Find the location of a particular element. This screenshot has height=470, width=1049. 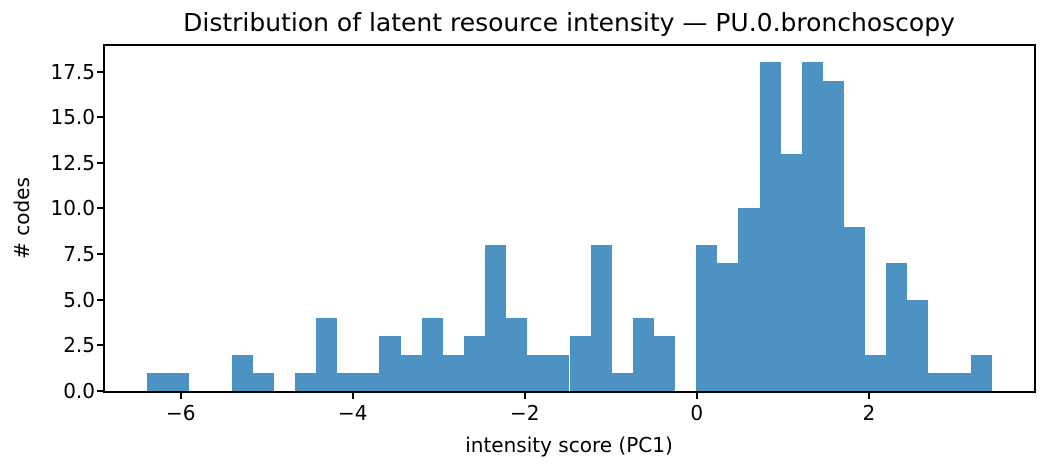

y-tick-label: 5.0 is located at coordinates (79, 299).